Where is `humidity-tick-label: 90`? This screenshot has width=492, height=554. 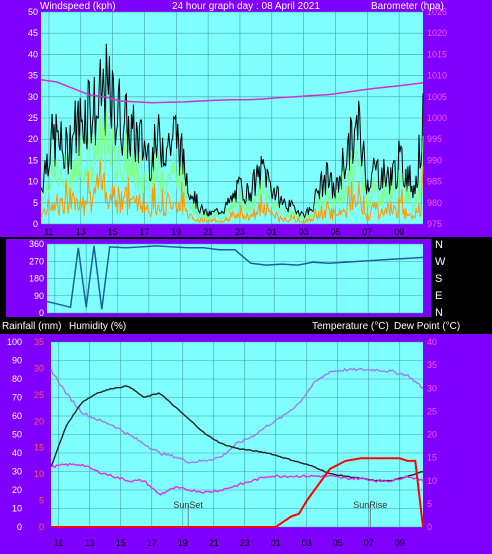 humidity-tick-label: 90 is located at coordinates (17, 361).